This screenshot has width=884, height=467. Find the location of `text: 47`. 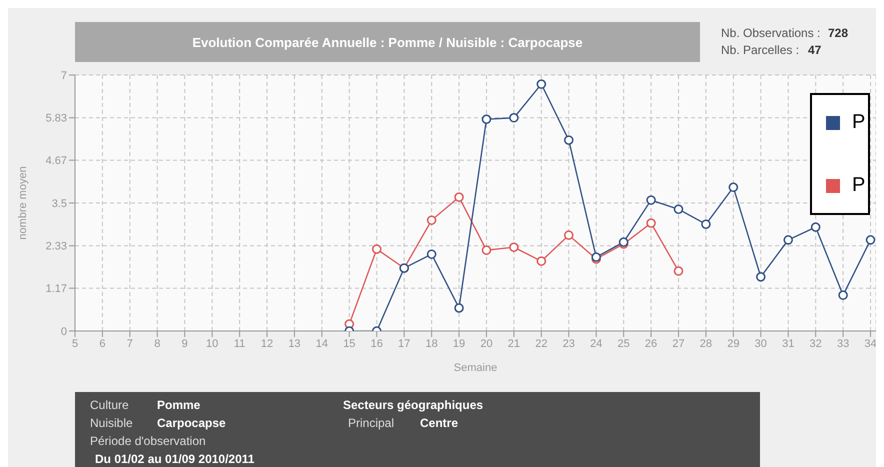

text: 47 is located at coordinates (815, 50).